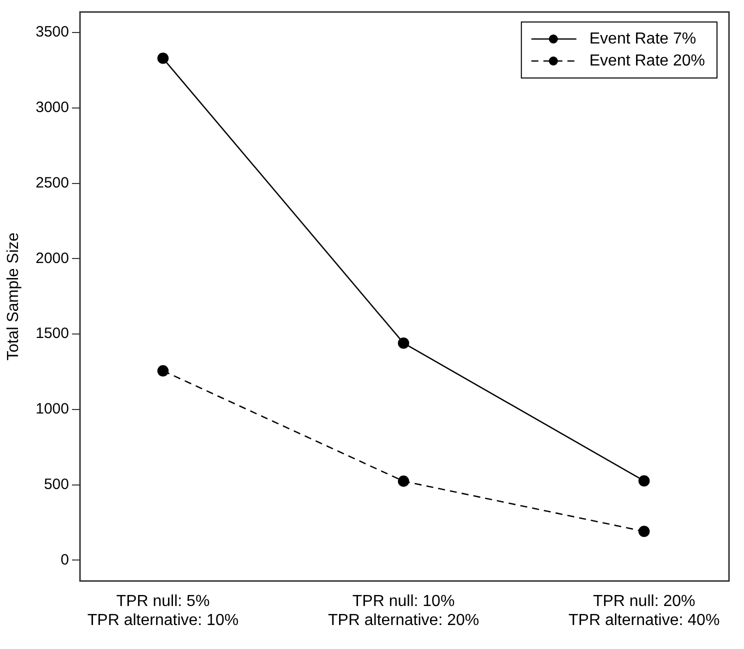  I want to click on y-tick-label: 1000, so click(52, 409).